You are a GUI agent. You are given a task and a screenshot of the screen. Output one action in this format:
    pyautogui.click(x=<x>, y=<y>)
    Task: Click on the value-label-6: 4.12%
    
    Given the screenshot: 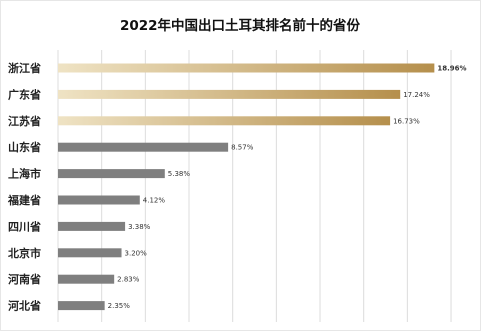 What is the action you would take?
    pyautogui.click(x=154, y=201)
    